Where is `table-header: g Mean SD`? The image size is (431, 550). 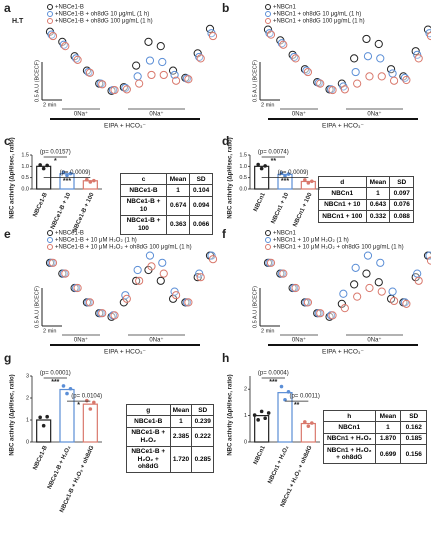 table-header: g Mean SD is located at coordinates (170, 410).